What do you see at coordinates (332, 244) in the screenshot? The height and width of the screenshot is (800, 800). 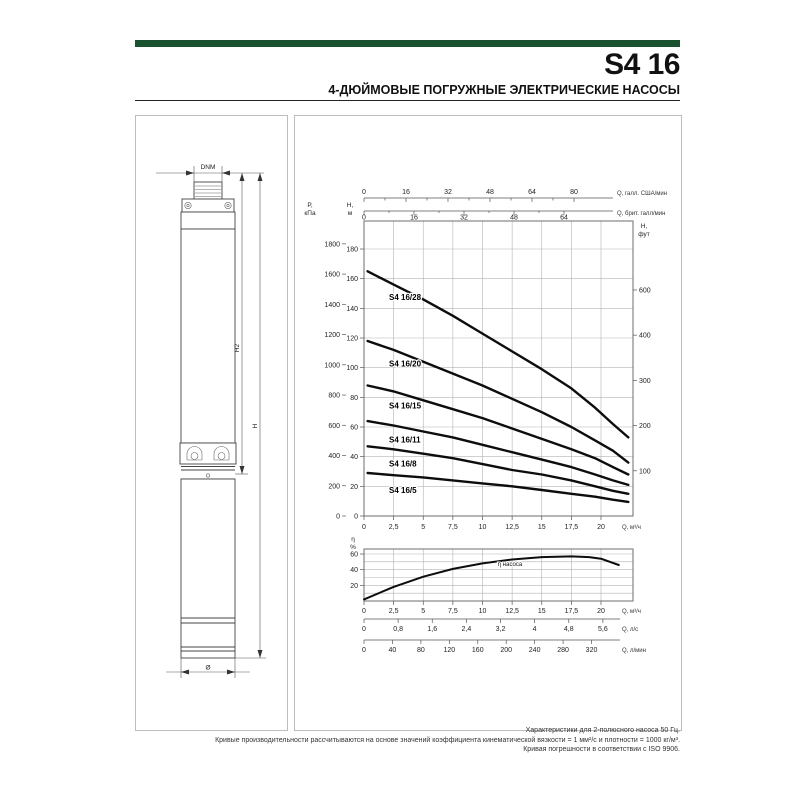 I see `svg-text: 1800` at bounding box center [332, 244].